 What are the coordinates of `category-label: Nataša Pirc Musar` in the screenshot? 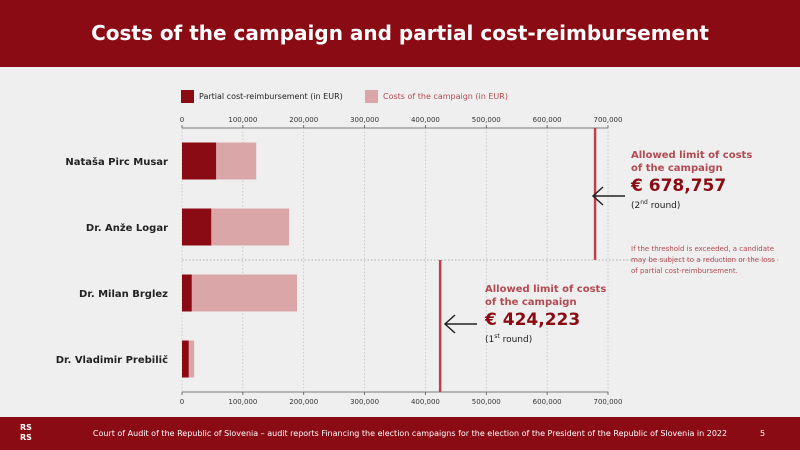 It's located at (116, 162).